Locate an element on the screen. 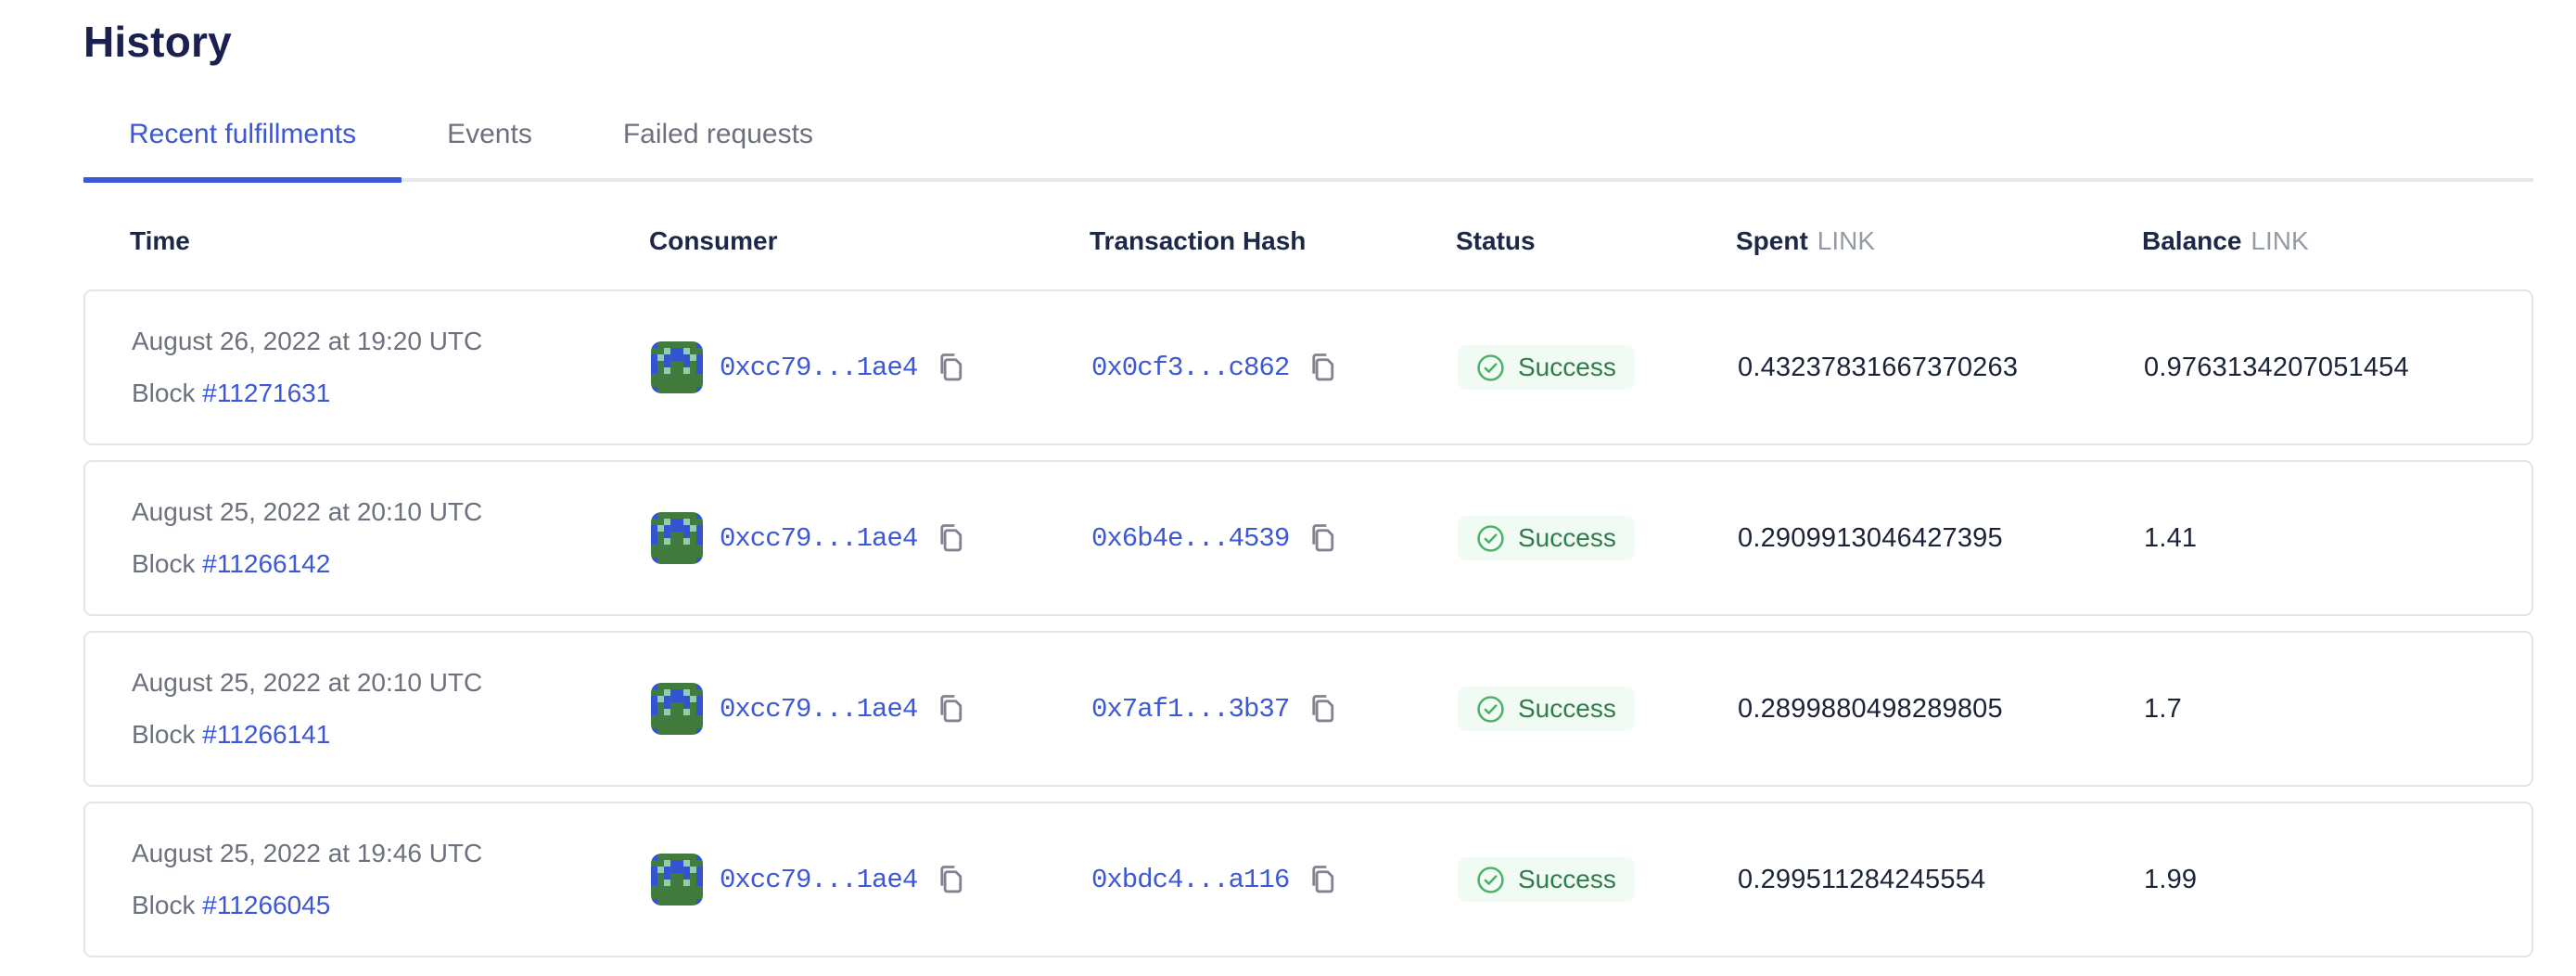 This screenshot has height=976, width=2576. row-block: Block #11271631 is located at coordinates (391, 393).